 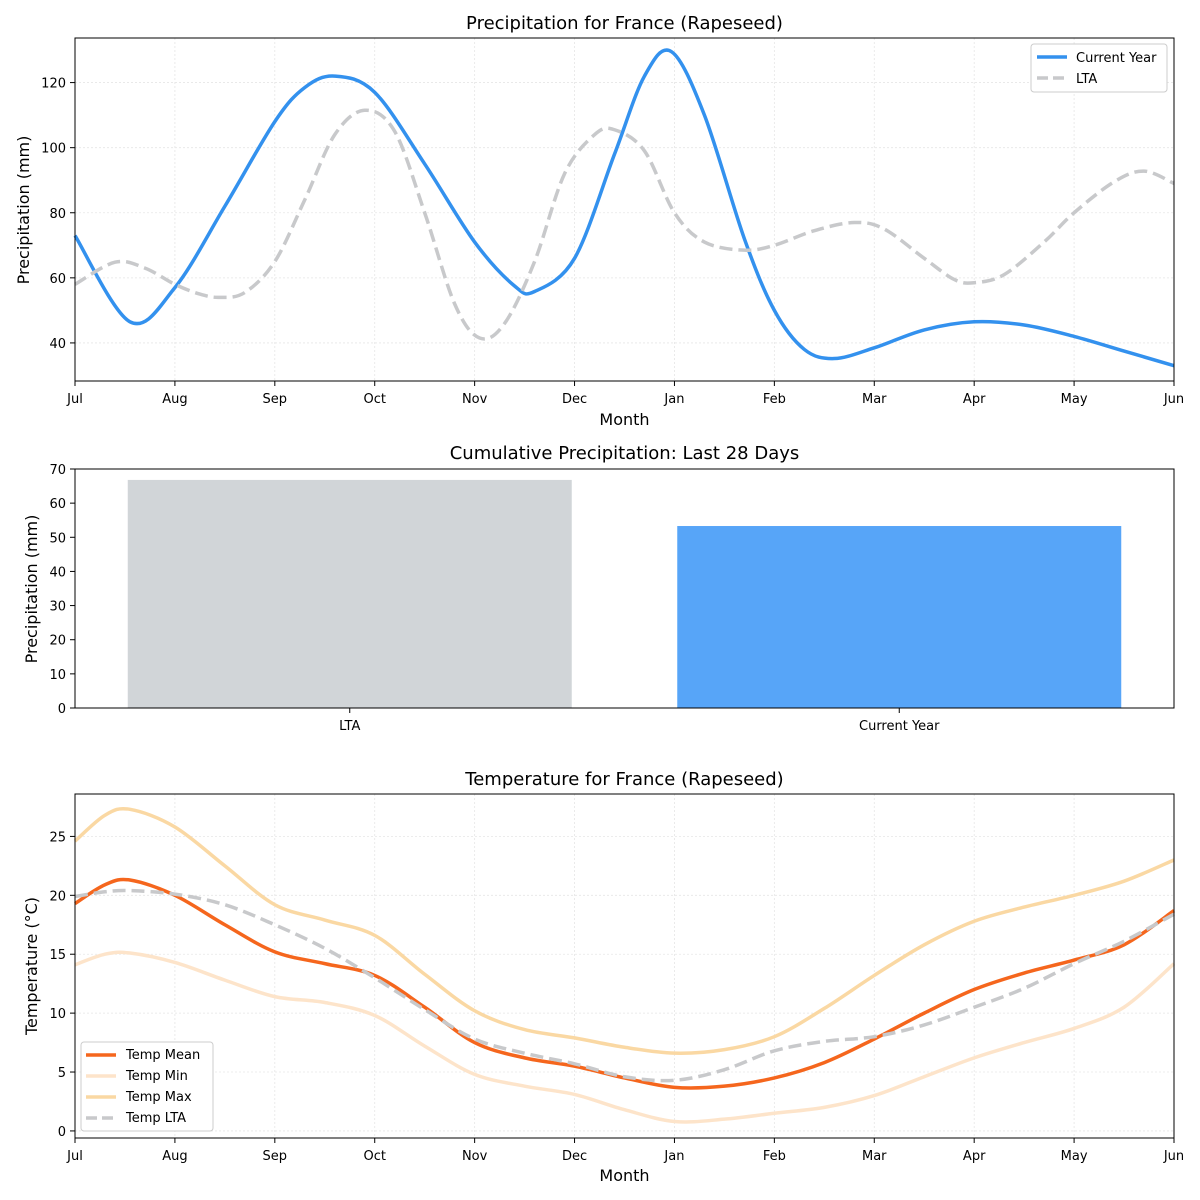 I want to click on chart-title: Temperature for France (Rapeseed), so click(x=623, y=779).